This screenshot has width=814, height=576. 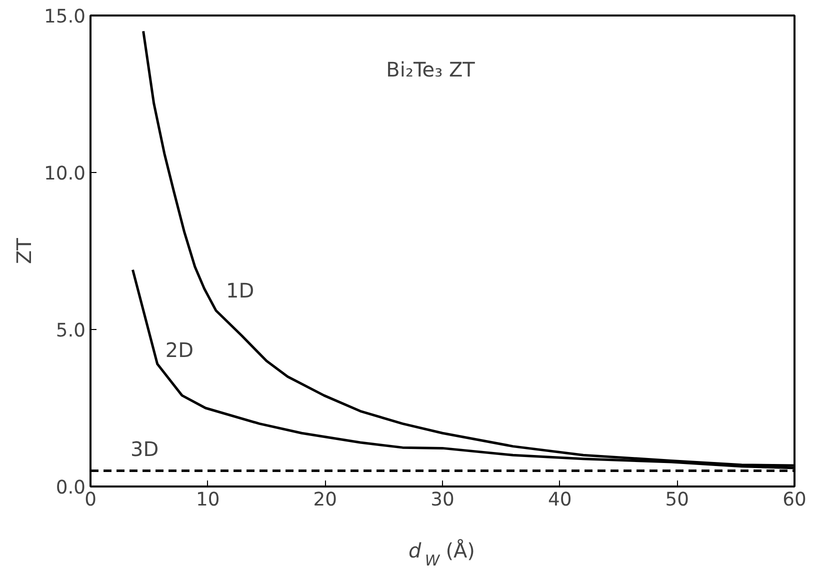 I want to click on y-tick-label: 10.0, so click(x=65, y=174).